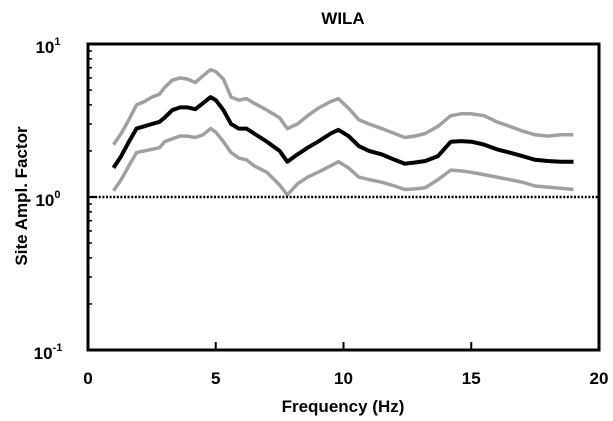 This screenshot has height=421, width=613. I want to click on series-line-lower-bound, so click(343, 161).